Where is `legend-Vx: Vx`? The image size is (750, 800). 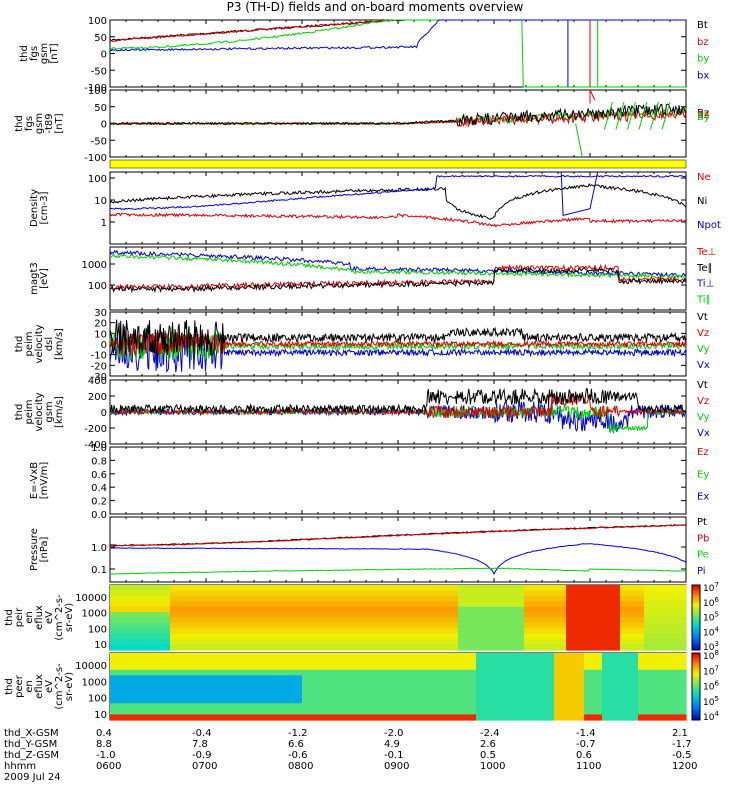
legend-Vx: Vx is located at coordinates (703, 365).